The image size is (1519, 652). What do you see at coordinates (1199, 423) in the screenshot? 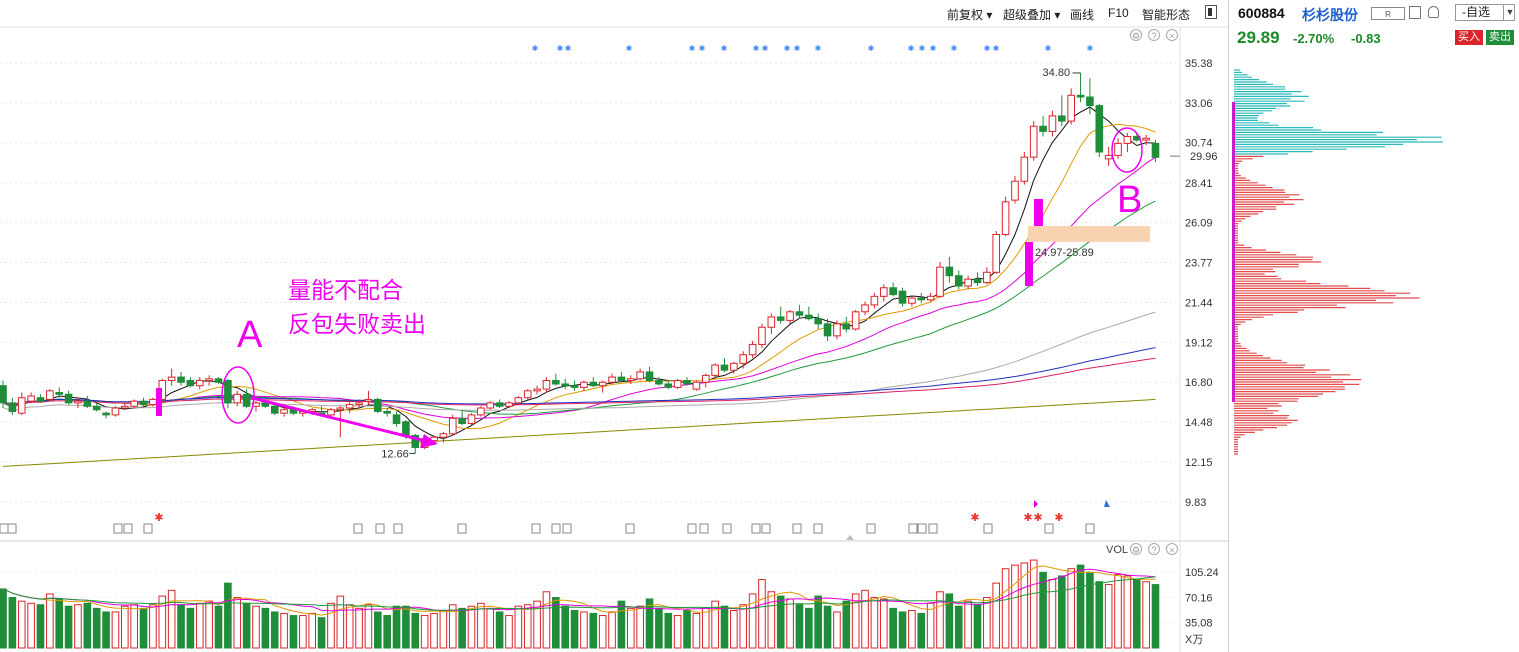
I see `price-tick-label: 14.48` at bounding box center [1199, 423].